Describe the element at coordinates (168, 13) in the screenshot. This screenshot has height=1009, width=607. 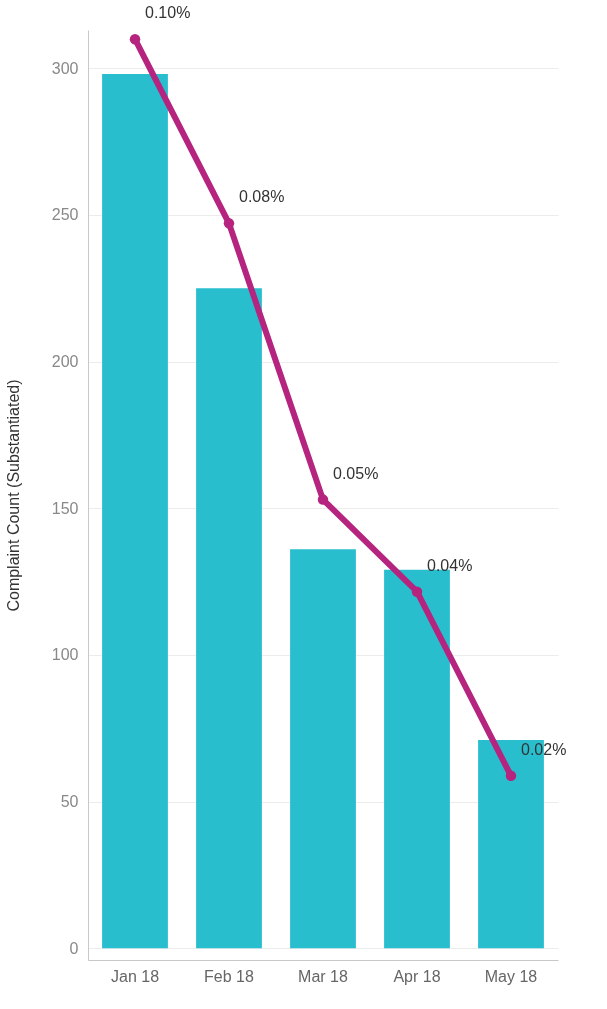
I see `data-label: 0.10%` at that location.